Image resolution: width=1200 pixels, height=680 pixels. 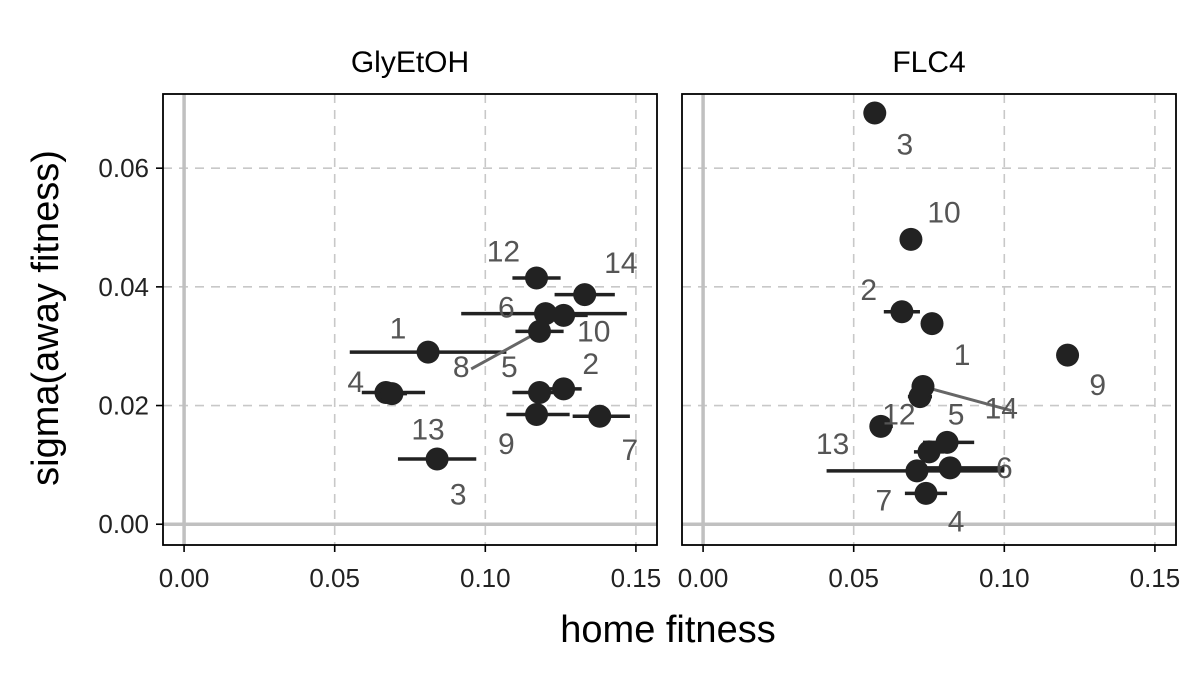 What do you see at coordinates (667, 630) in the screenshot?
I see `x-axis-title: home fitness` at bounding box center [667, 630].